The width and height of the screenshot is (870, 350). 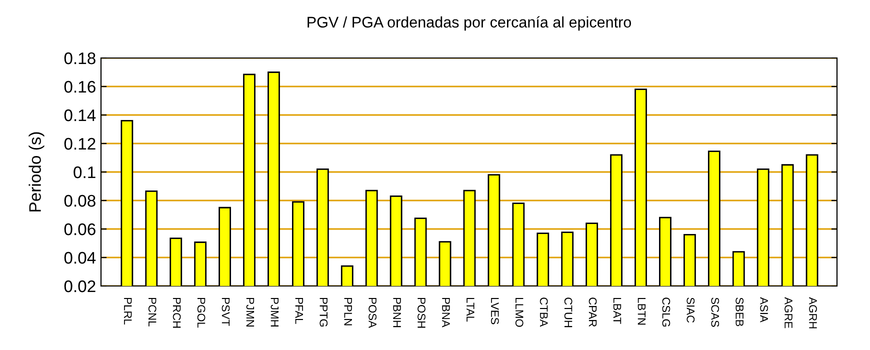 I want to click on x-tick-label: CTUH, so click(x=568, y=313).